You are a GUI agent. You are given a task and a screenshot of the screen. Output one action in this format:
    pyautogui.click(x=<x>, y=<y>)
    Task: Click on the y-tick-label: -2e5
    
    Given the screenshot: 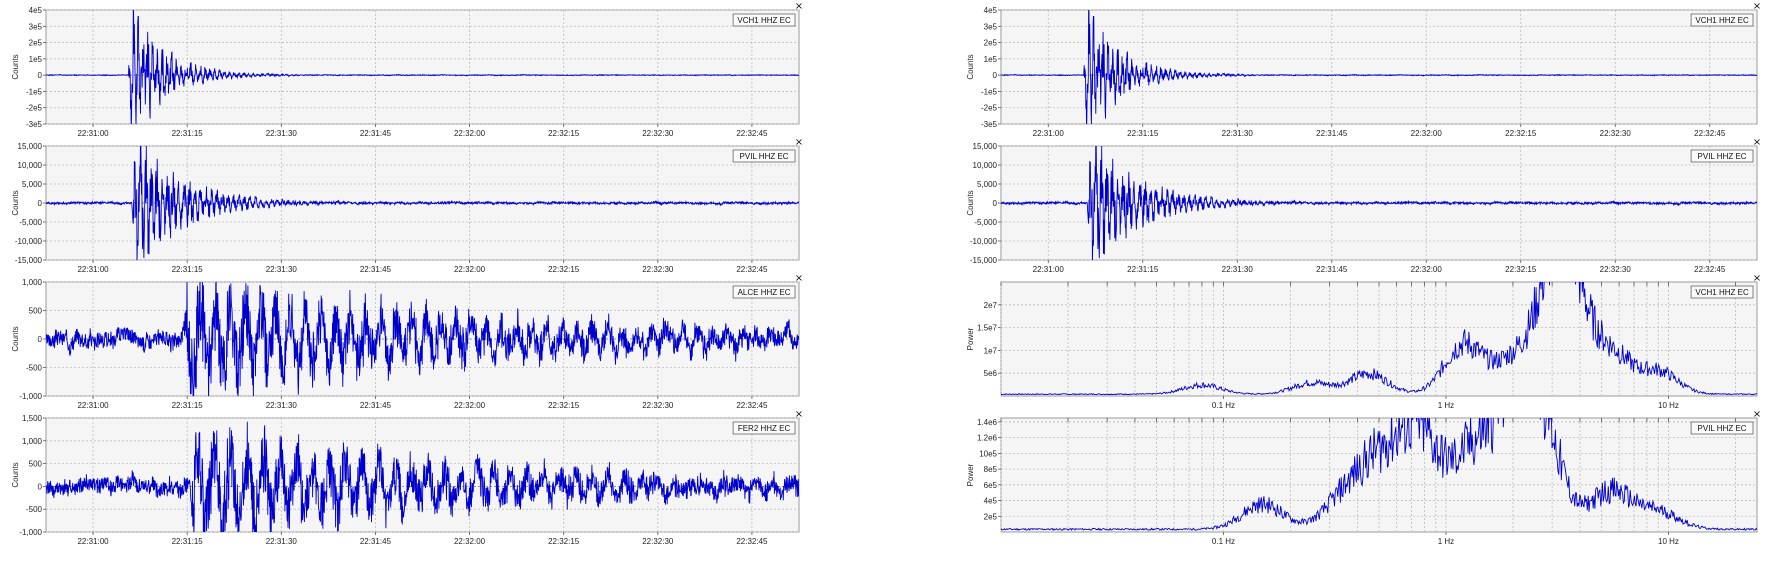 What is the action you would take?
    pyautogui.click(x=989, y=108)
    